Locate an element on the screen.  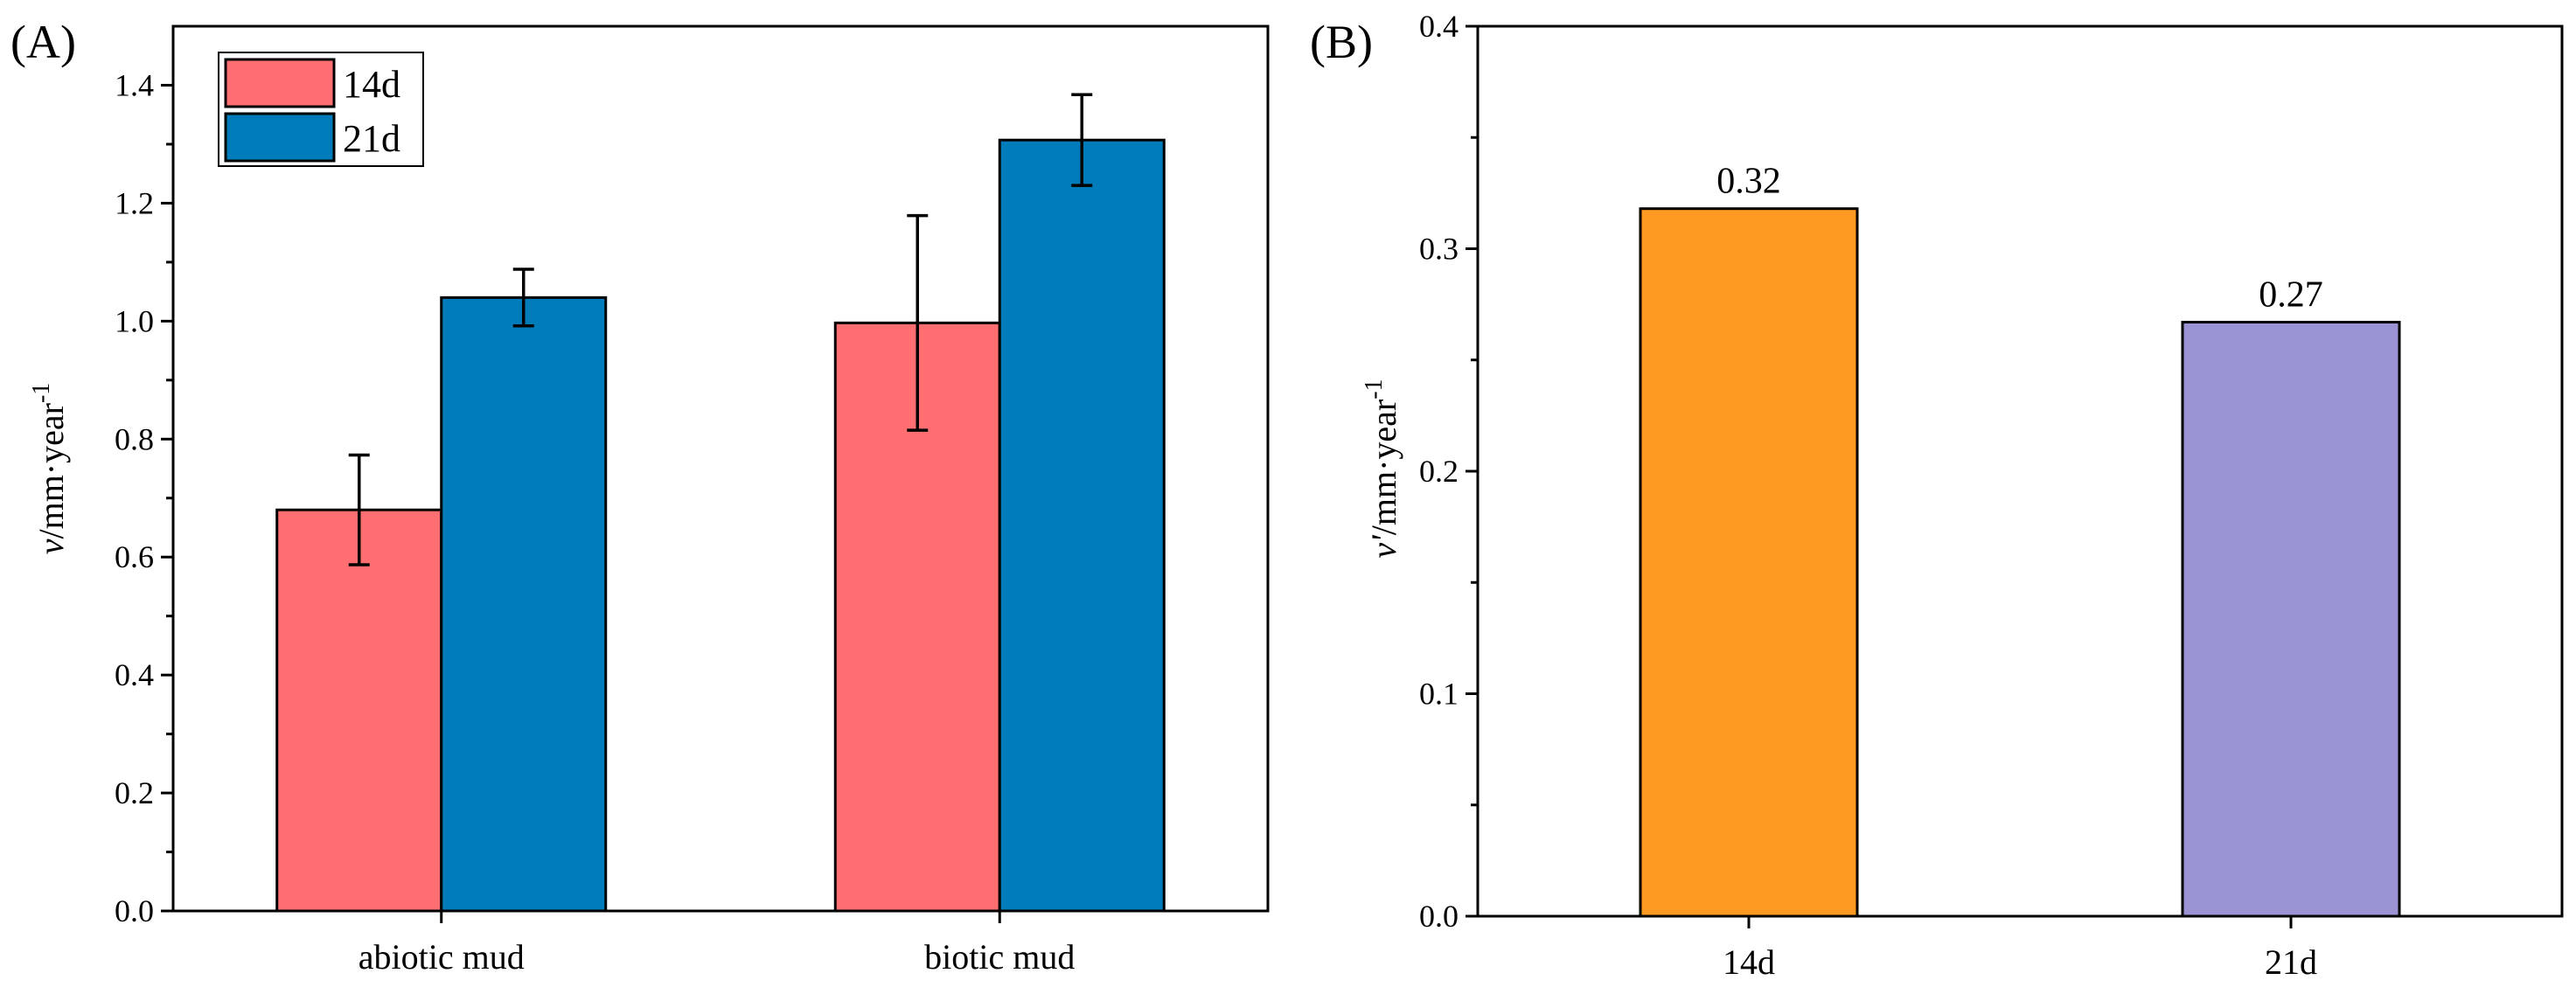
legend-label-14d: 14d is located at coordinates (371, 84).